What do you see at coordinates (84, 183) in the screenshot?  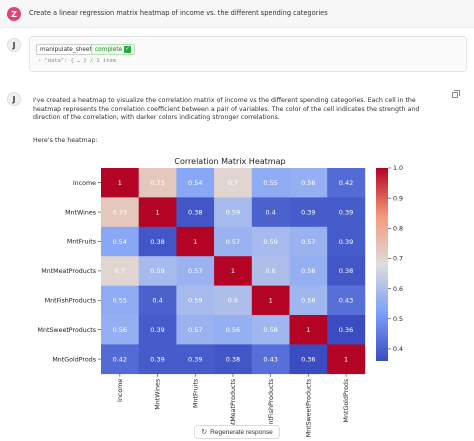 I see `y-tick-label: Income` at bounding box center [84, 183].